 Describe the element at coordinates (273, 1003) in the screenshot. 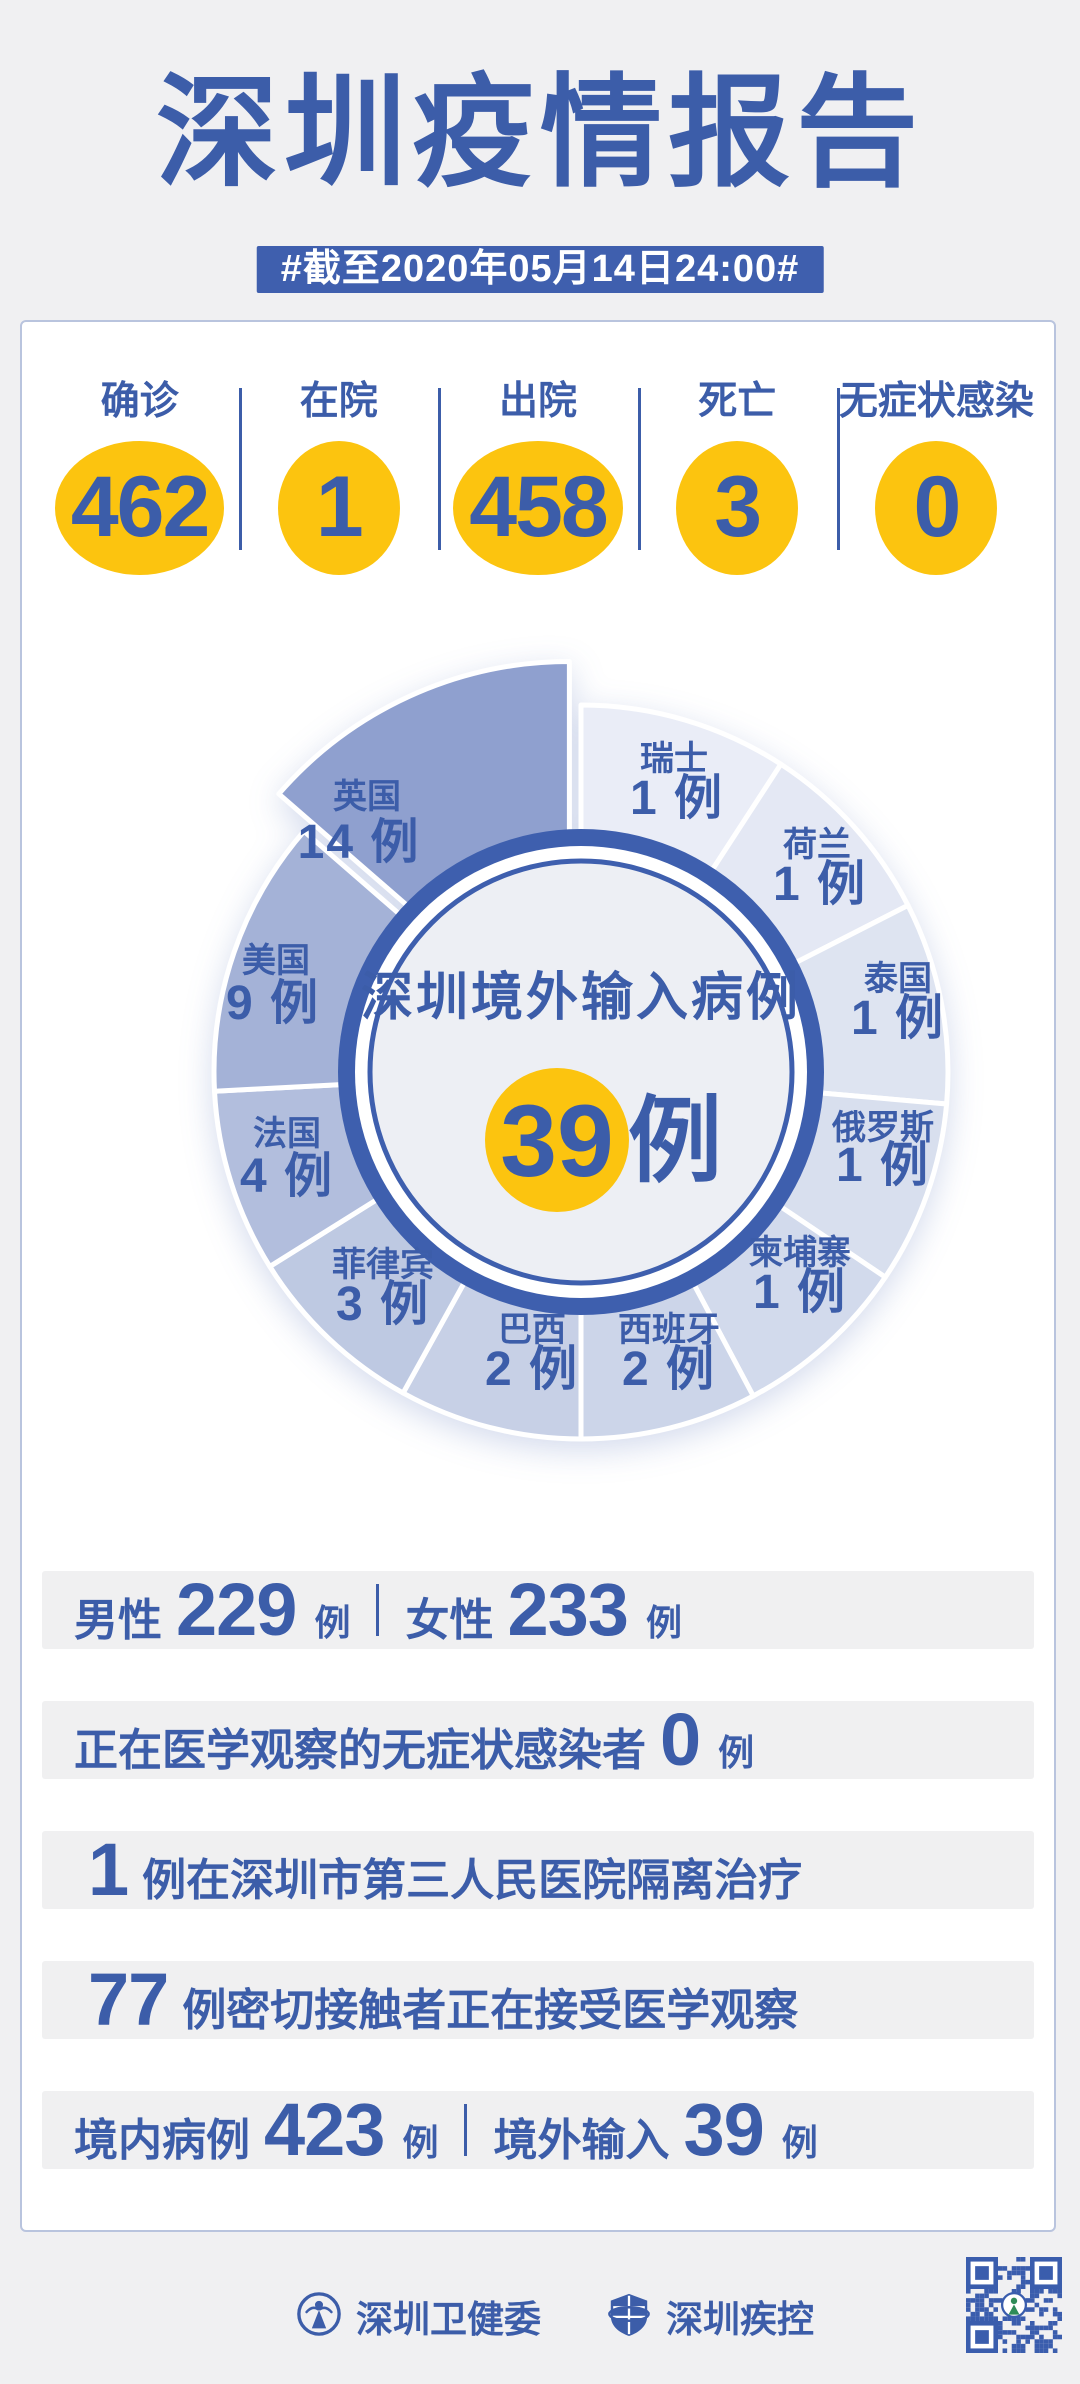

I see `slice-value-美国: 9 例` at that location.